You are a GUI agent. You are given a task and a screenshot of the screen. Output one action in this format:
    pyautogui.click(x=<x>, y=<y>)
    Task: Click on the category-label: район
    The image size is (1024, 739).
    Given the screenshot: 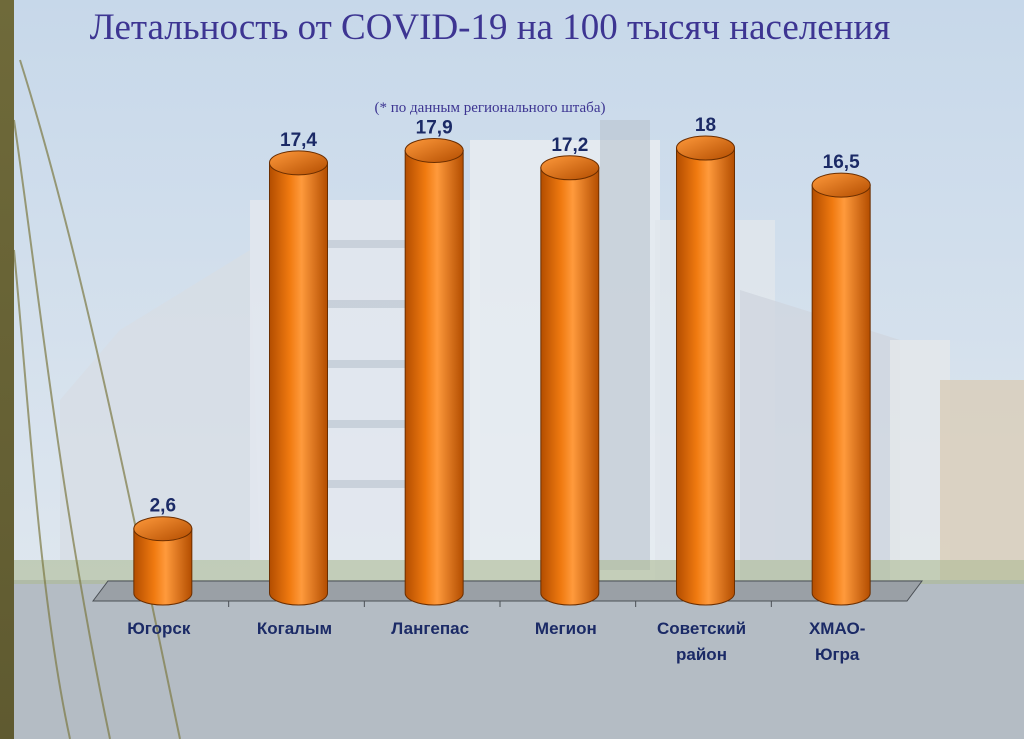 What is the action you would take?
    pyautogui.click(x=701, y=654)
    